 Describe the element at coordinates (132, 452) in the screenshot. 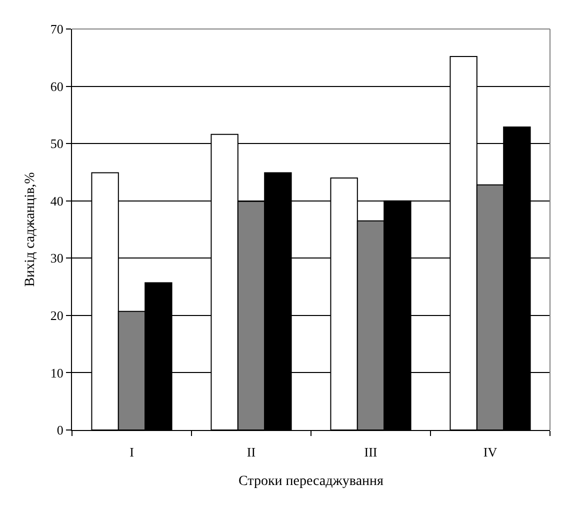

I see `x-tick-label: I` at that location.